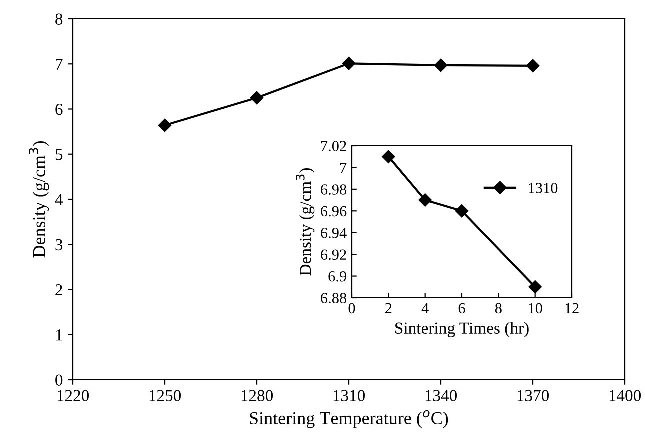 Image resolution: width=645 pixels, height=446 pixels. What do you see at coordinates (334, 189) in the screenshot?
I see `y-tick-label: 6.98` at bounding box center [334, 189].